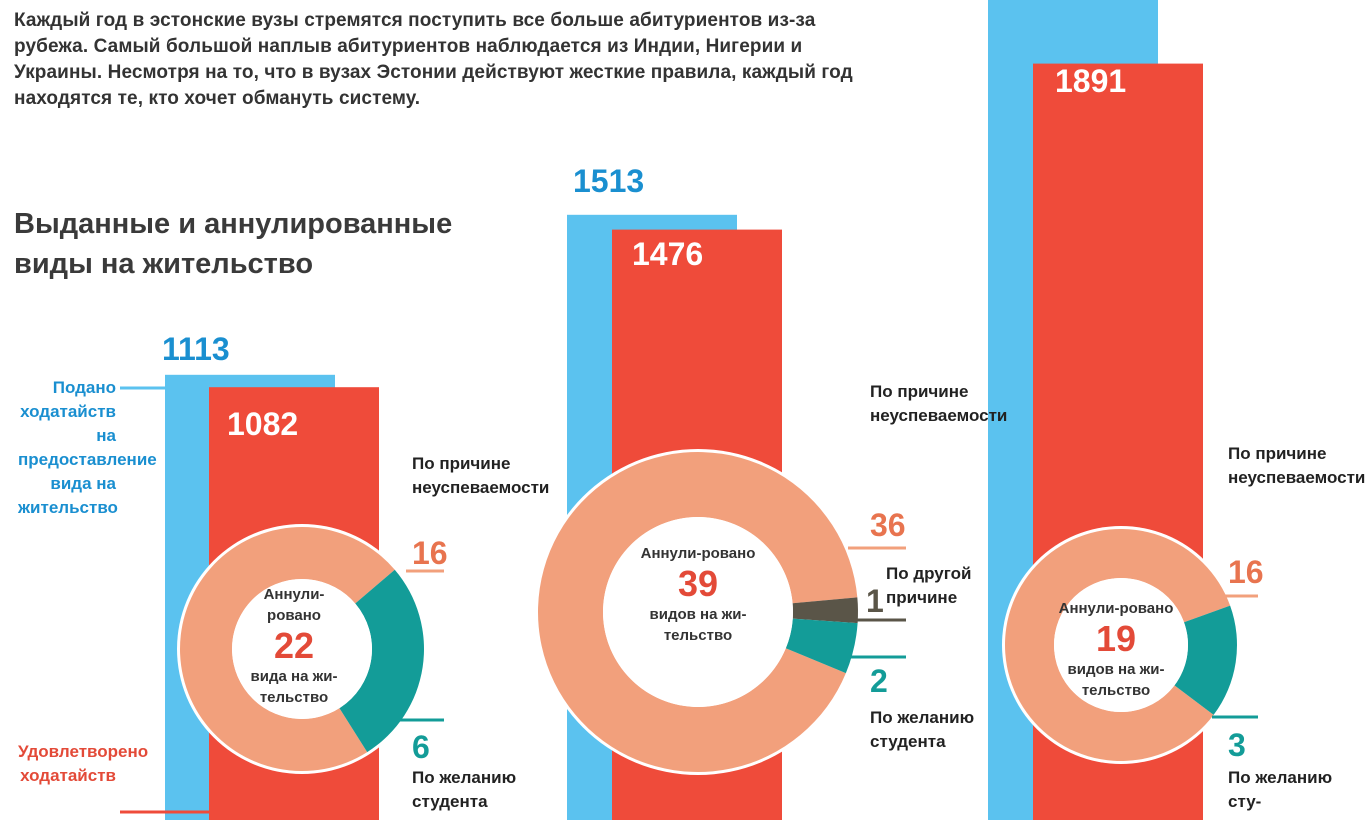 This screenshot has width=1370, height=820. Describe the element at coordinates (1116, 608) in the screenshot. I see `g3-center-top: Аннули-ровано` at that location.